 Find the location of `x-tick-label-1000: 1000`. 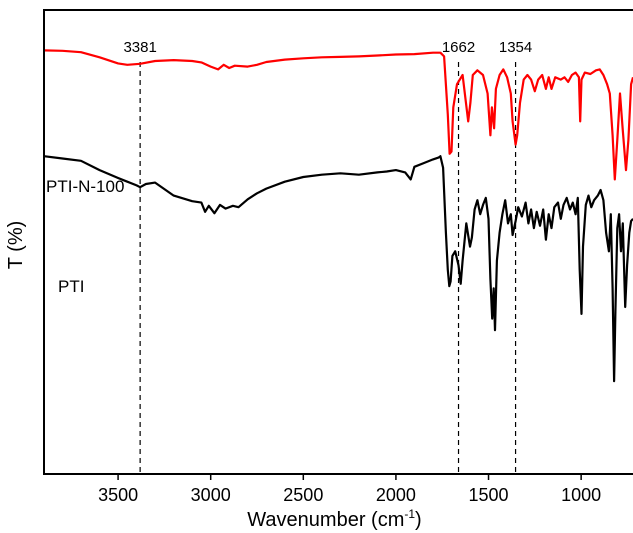

x-tick-label-1000: 1000 is located at coordinates (581, 495).